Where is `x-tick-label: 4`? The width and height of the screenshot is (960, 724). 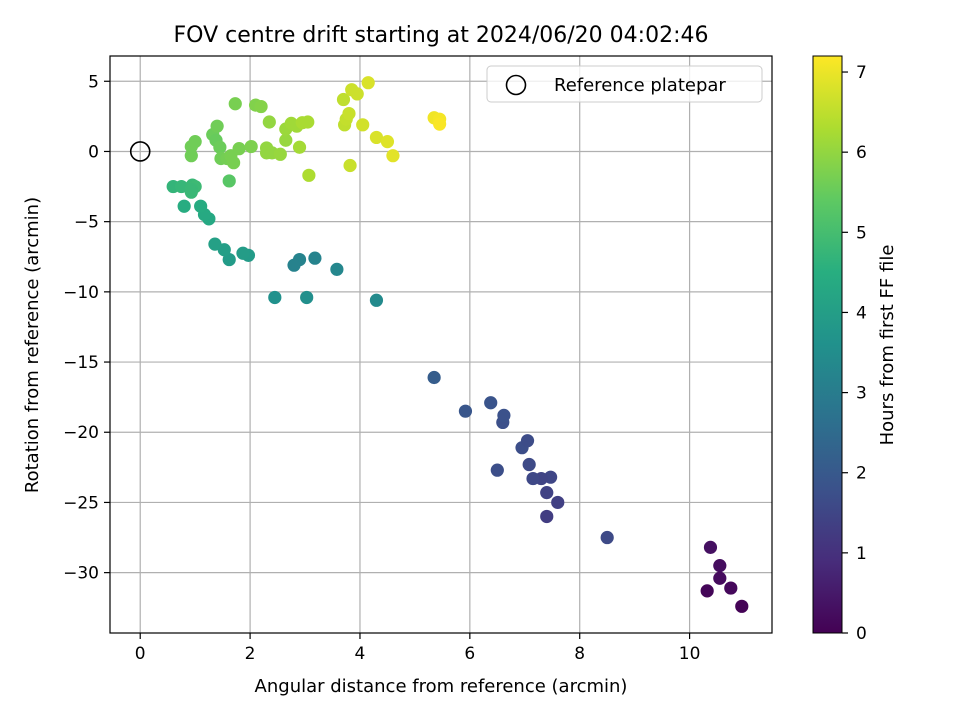 x-tick-label: 4 is located at coordinates (360, 654).